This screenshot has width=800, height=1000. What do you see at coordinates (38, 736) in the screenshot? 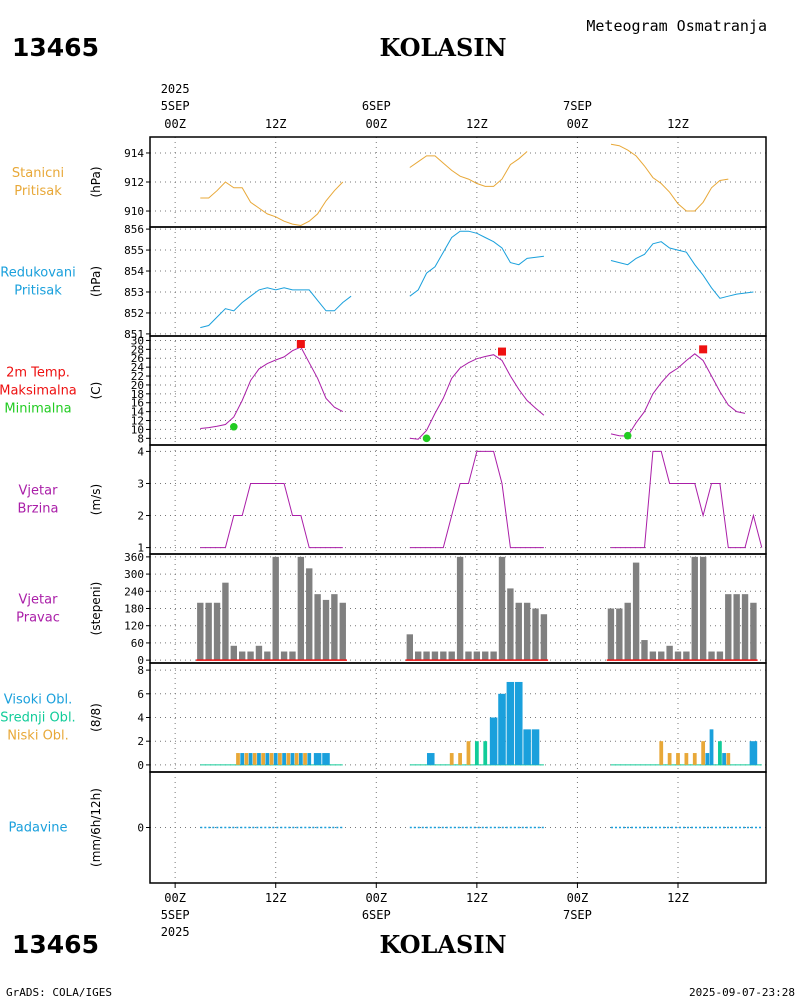
I see `panel-label: Niski Obl.` at bounding box center [38, 736].